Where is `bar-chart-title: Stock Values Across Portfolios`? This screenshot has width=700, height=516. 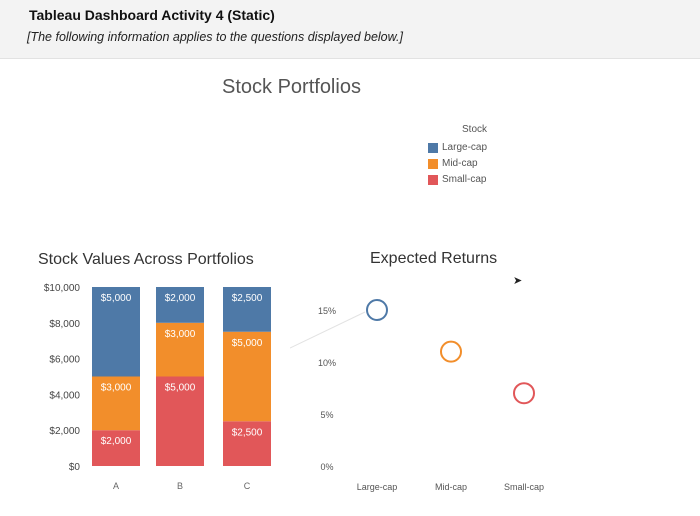
bar-chart-title: Stock Values Across Portfolios is located at coordinates (146, 259).